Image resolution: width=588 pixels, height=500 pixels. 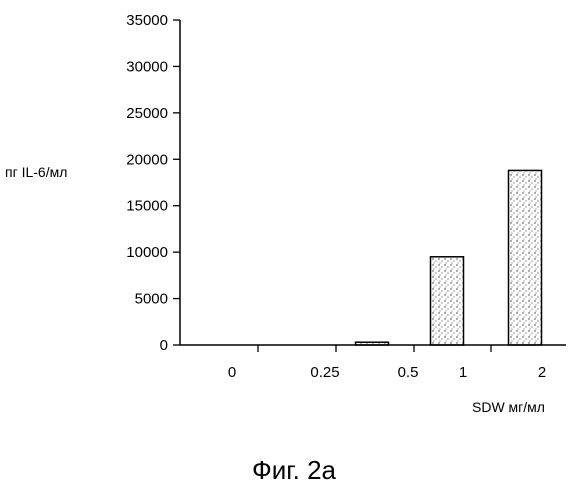 I want to click on y-tick-label: 15000, so click(x=147, y=206).